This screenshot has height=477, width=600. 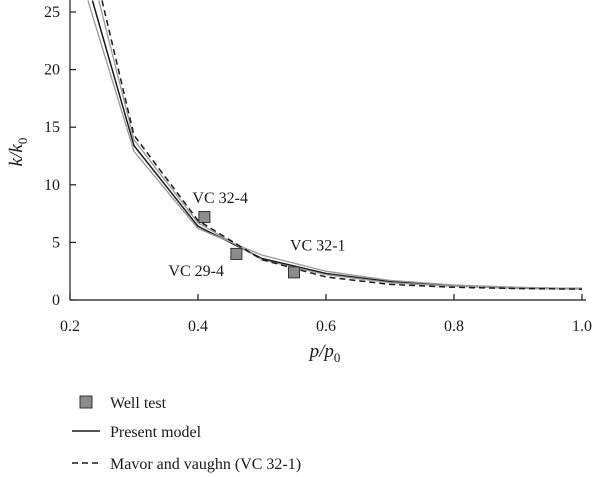 What do you see at coordinates (52, 185) in the screenshot?
I see `y-tick-label: 10` at bounding box center [52, 185].